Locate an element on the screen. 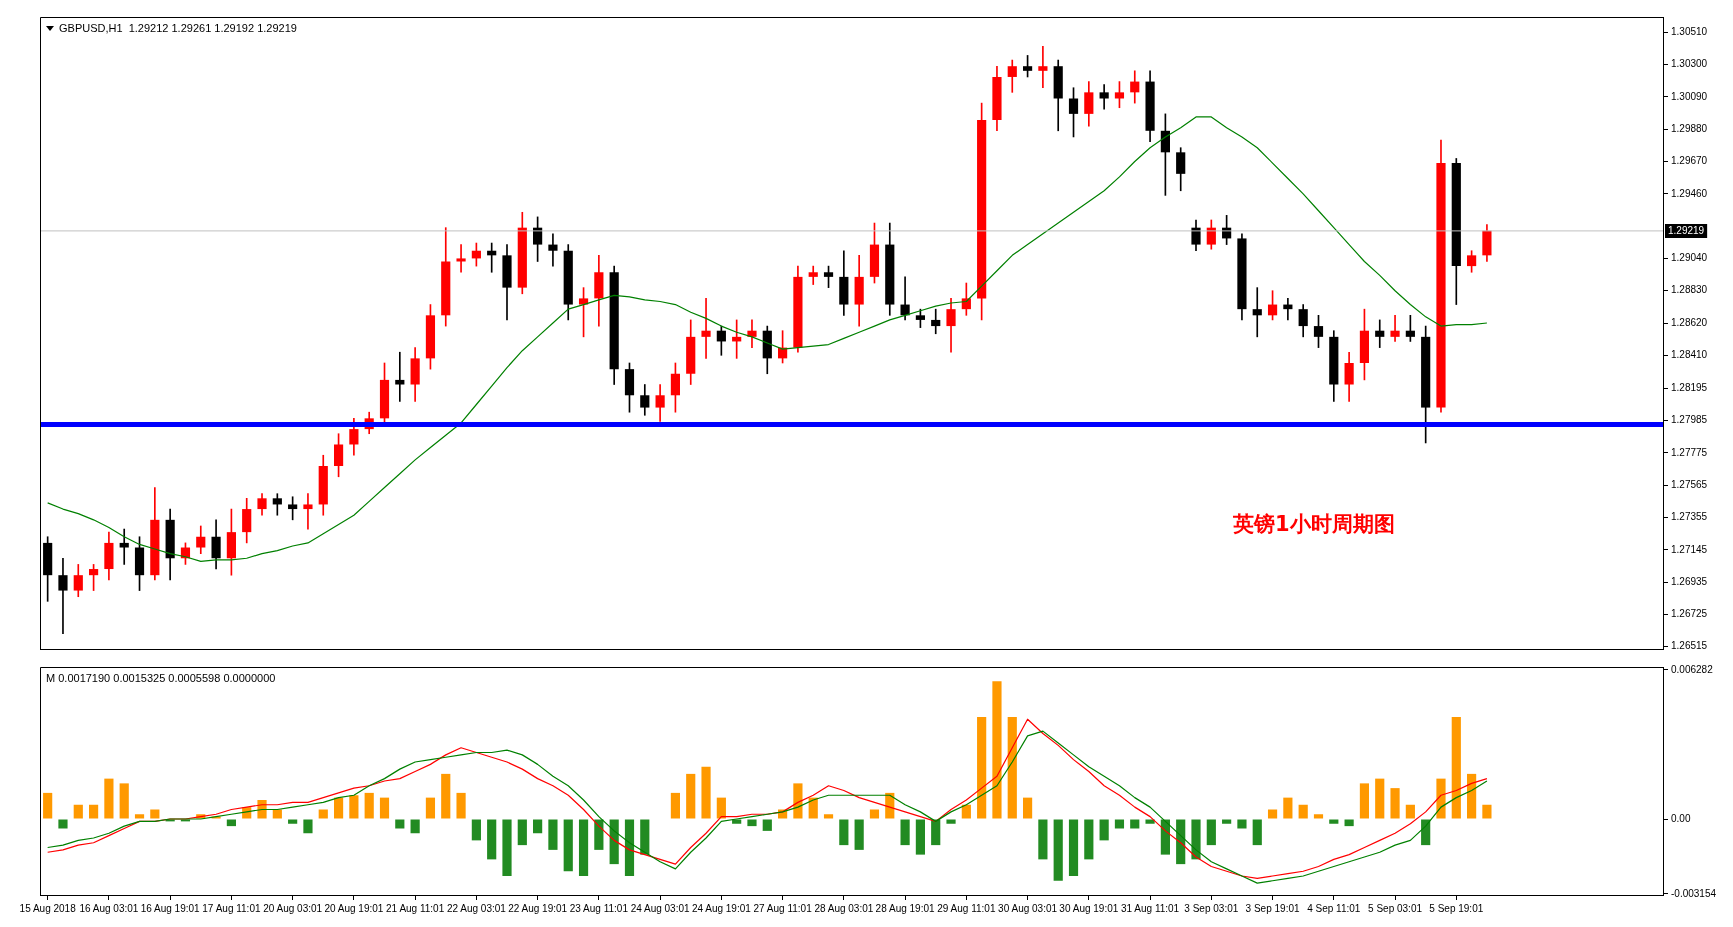 This screenshot has width=1733, height=927. y-tick-label: 1.26725 is located at coordinates (1689, 614).